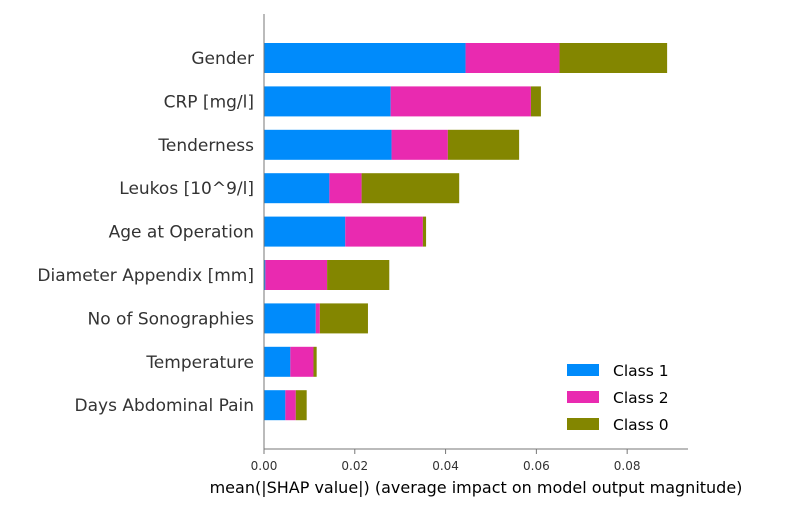 This screenshot has width=800, height=509. What do you see at coordinates (354, 466) in the screenshot?
I see `x-tick-label: 0.02` at bounding box center [354, 466].